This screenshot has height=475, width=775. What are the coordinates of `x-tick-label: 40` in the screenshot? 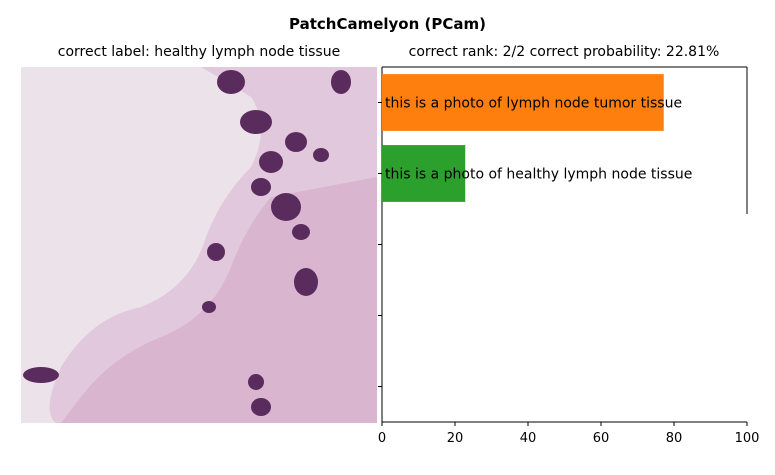 It's located at (528, 438).